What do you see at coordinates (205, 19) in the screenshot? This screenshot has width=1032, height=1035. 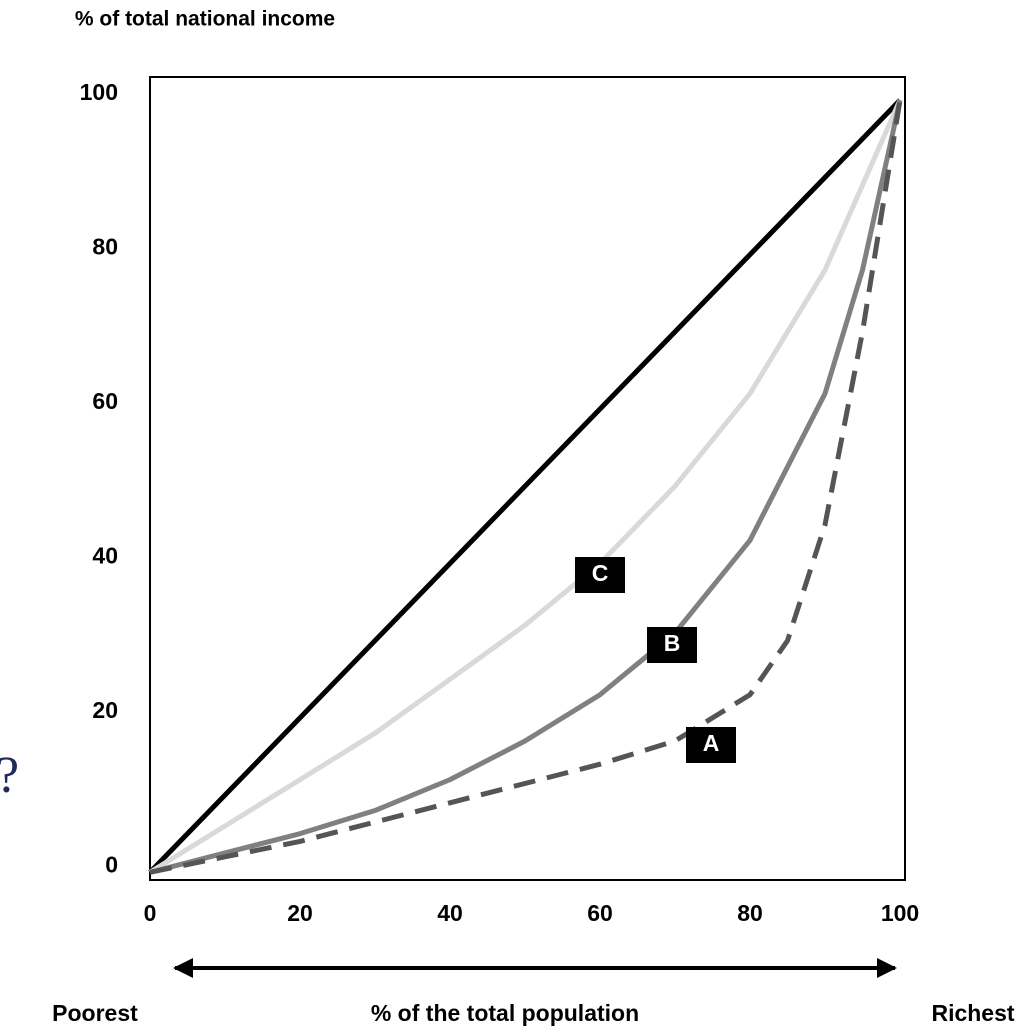 I see `y-axis-title: % of total national income` at bounding box center [205, 19].